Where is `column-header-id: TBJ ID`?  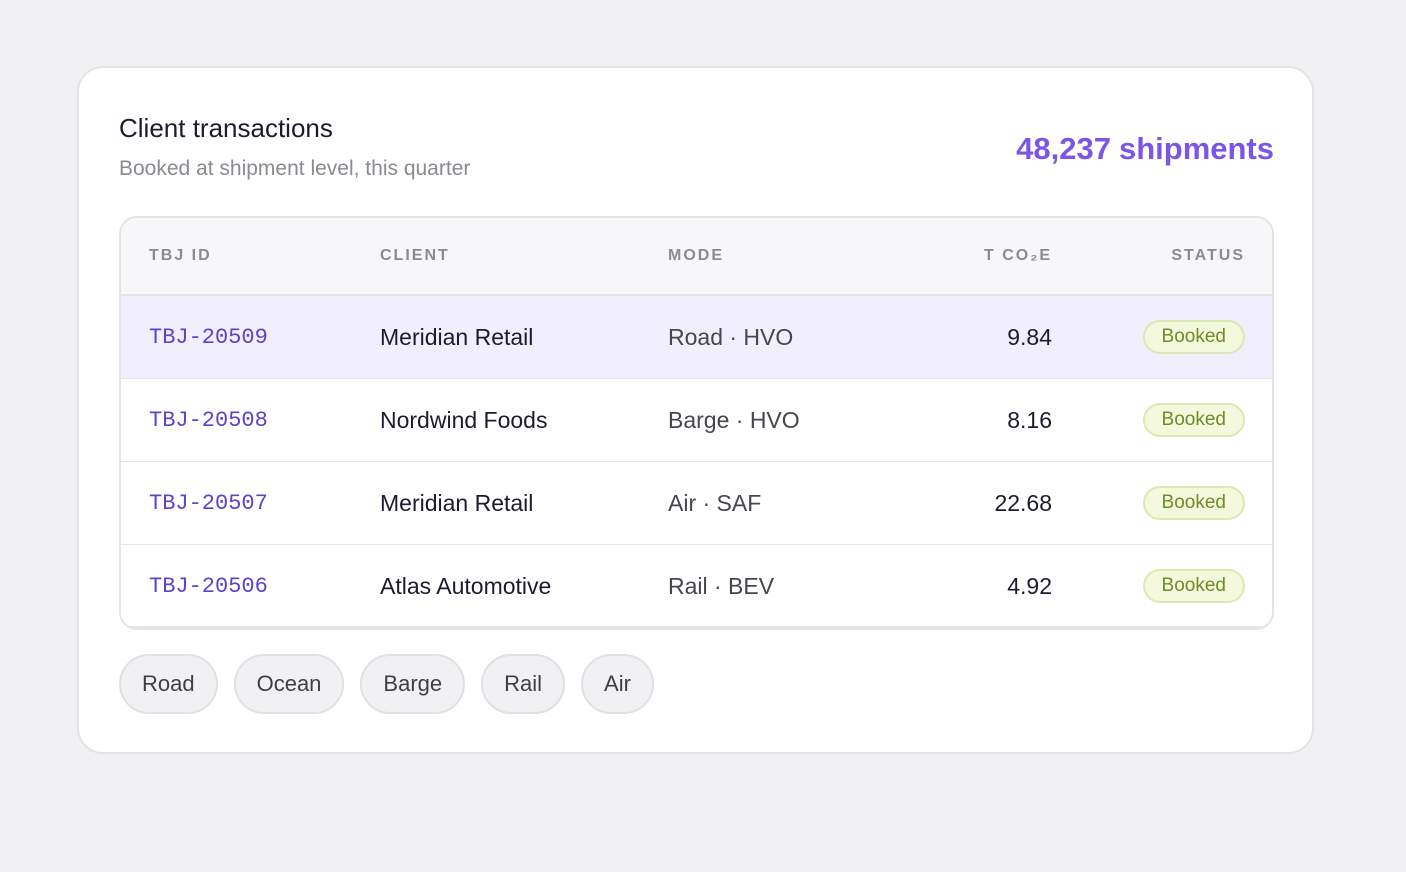 column-header-id: TBJ ID is located at coordinates (180, 255).